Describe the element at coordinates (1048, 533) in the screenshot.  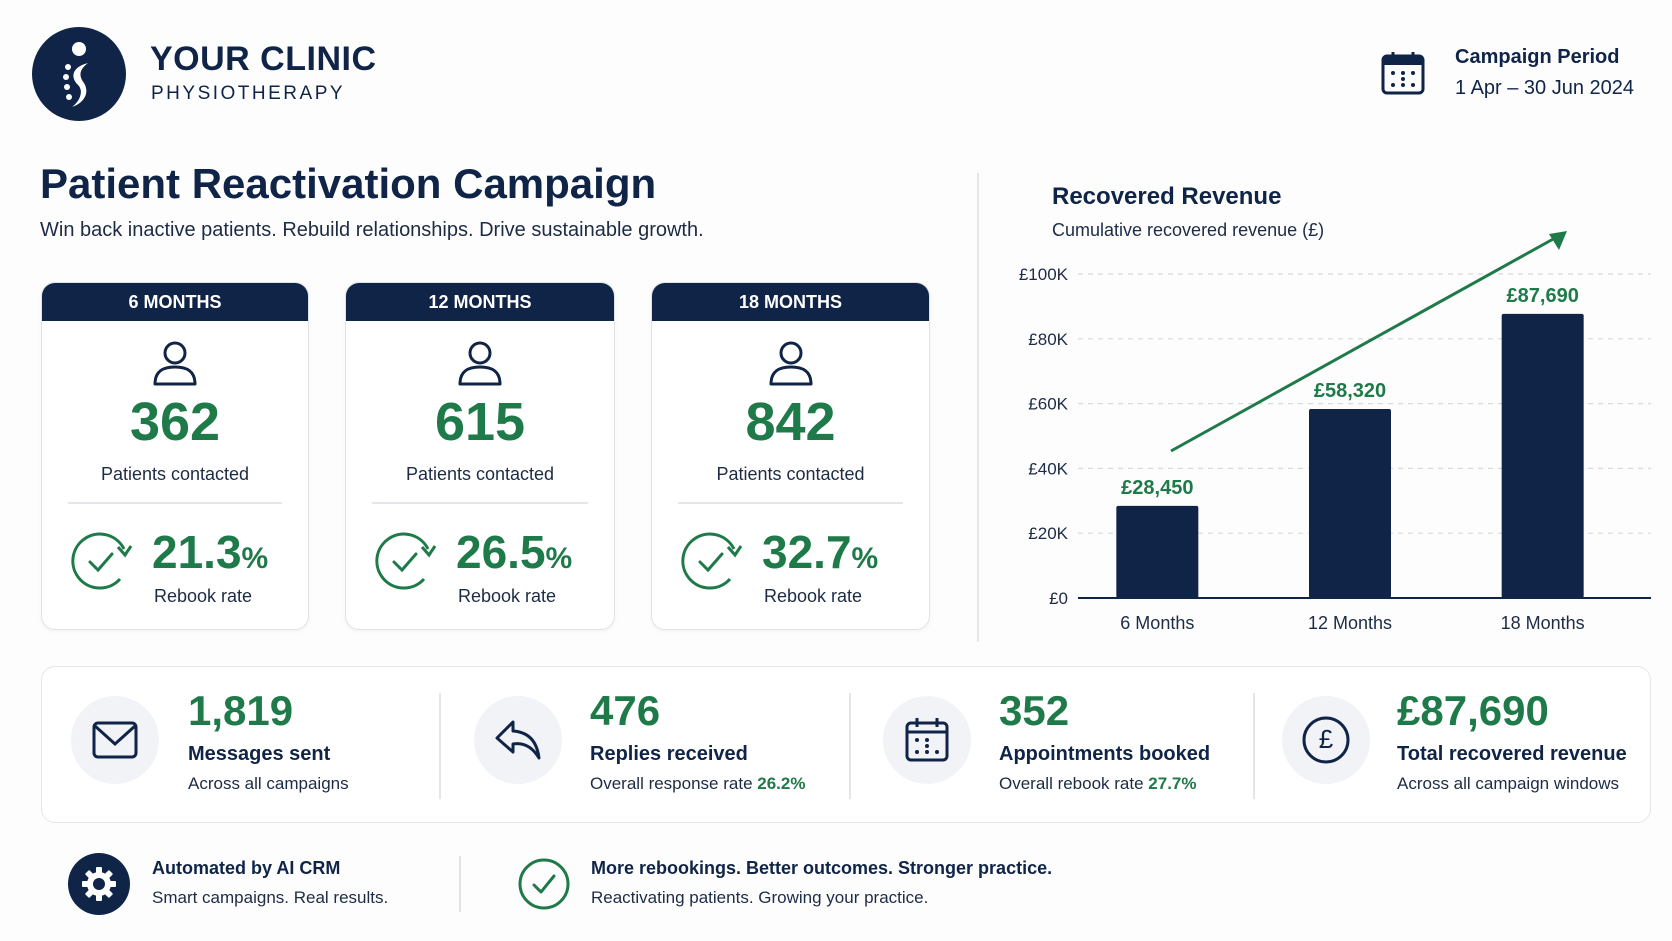
I see `y-tick-label: £20K` at that location.